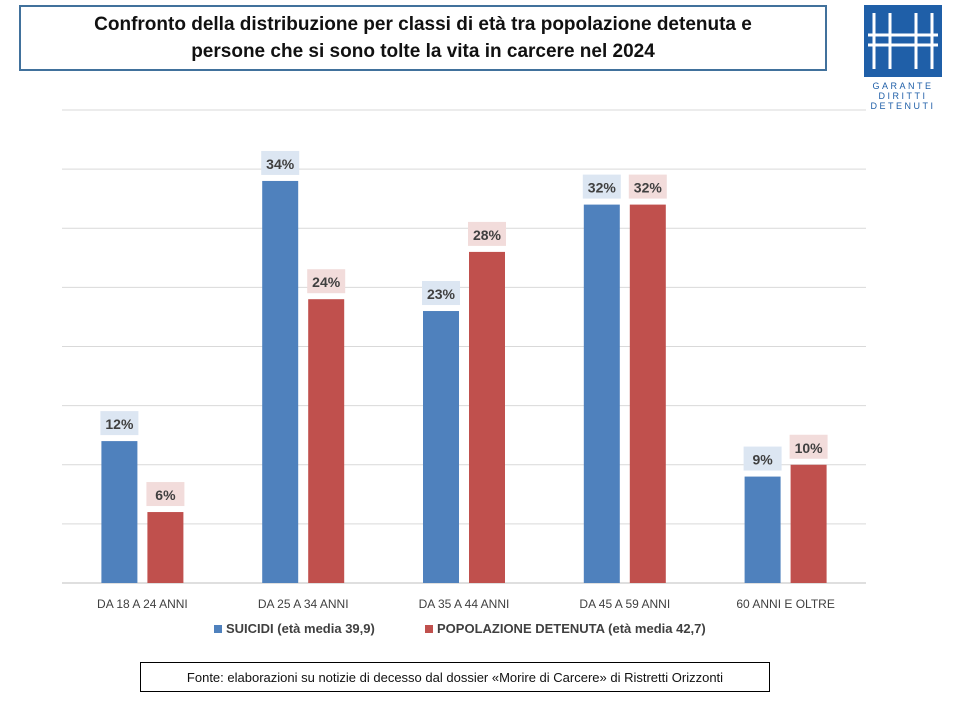 The height and width of the screenshot is (720, 960). I want to click on data-label: 28%, so click(487, 235).